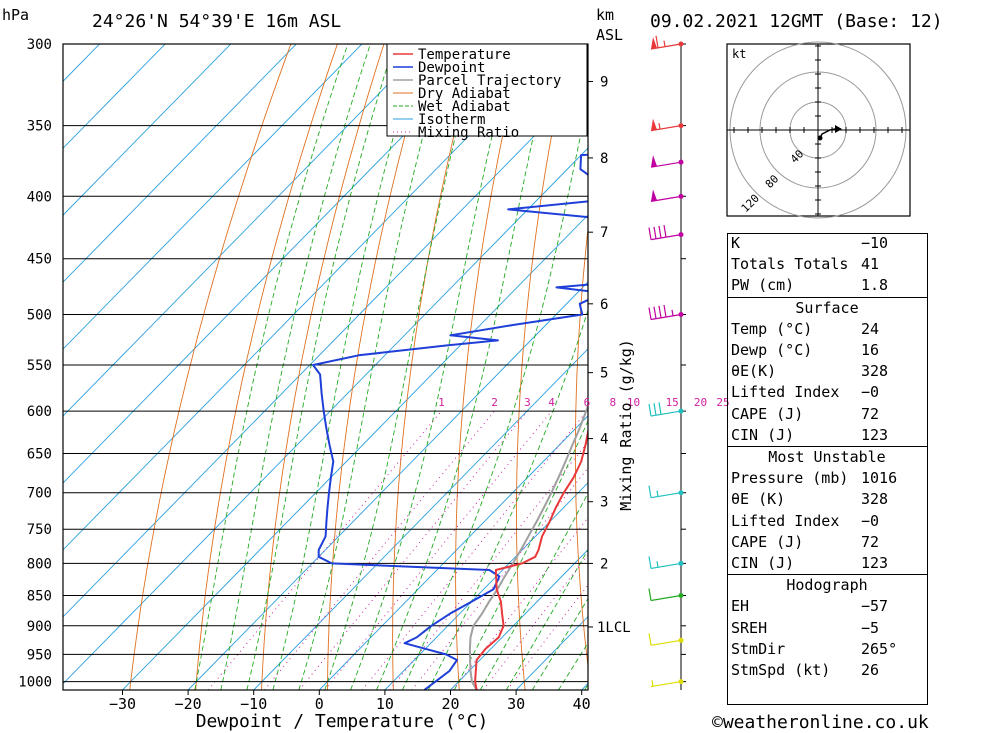  I want to click on surface-row: Lifted Index −0, so click(827, 392).